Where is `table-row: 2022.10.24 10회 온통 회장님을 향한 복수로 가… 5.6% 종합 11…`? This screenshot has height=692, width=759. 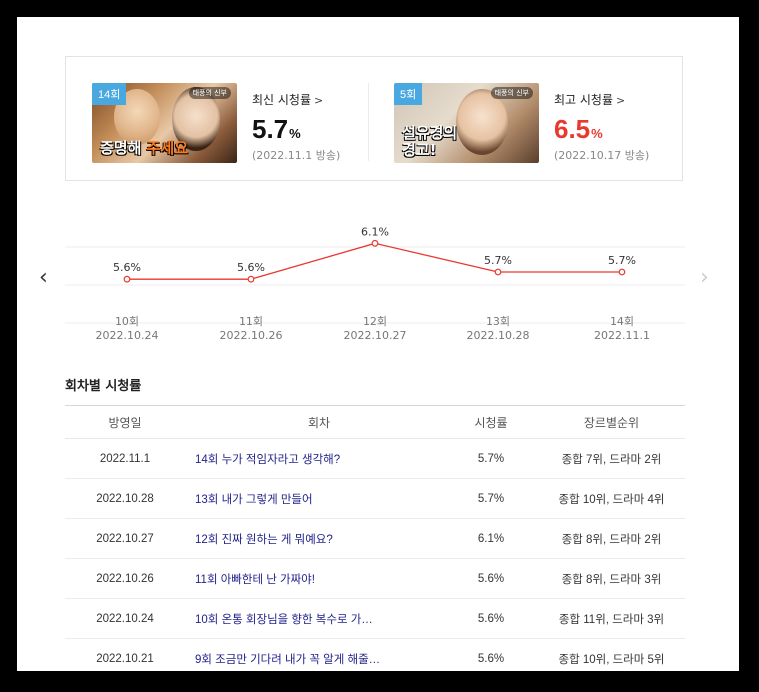
table-row: 2022.10.24 10회 온통 회장님을 향한 복수로 가… 5.6% 종합 11… is located at coordinates (375, 618).